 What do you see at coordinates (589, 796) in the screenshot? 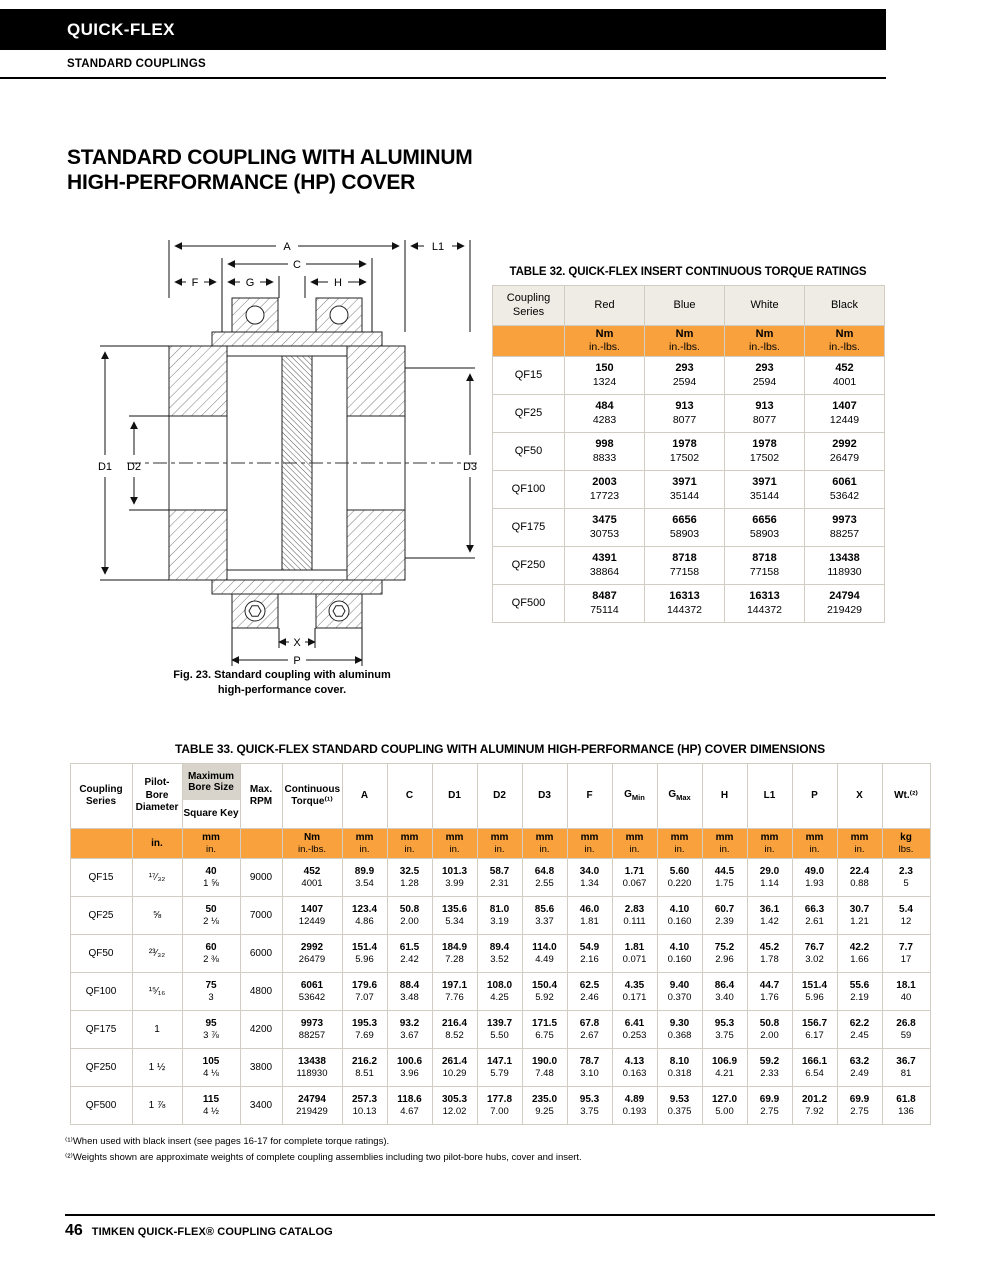
I see `dim-col-f: F` at bounding box center [589, 796].